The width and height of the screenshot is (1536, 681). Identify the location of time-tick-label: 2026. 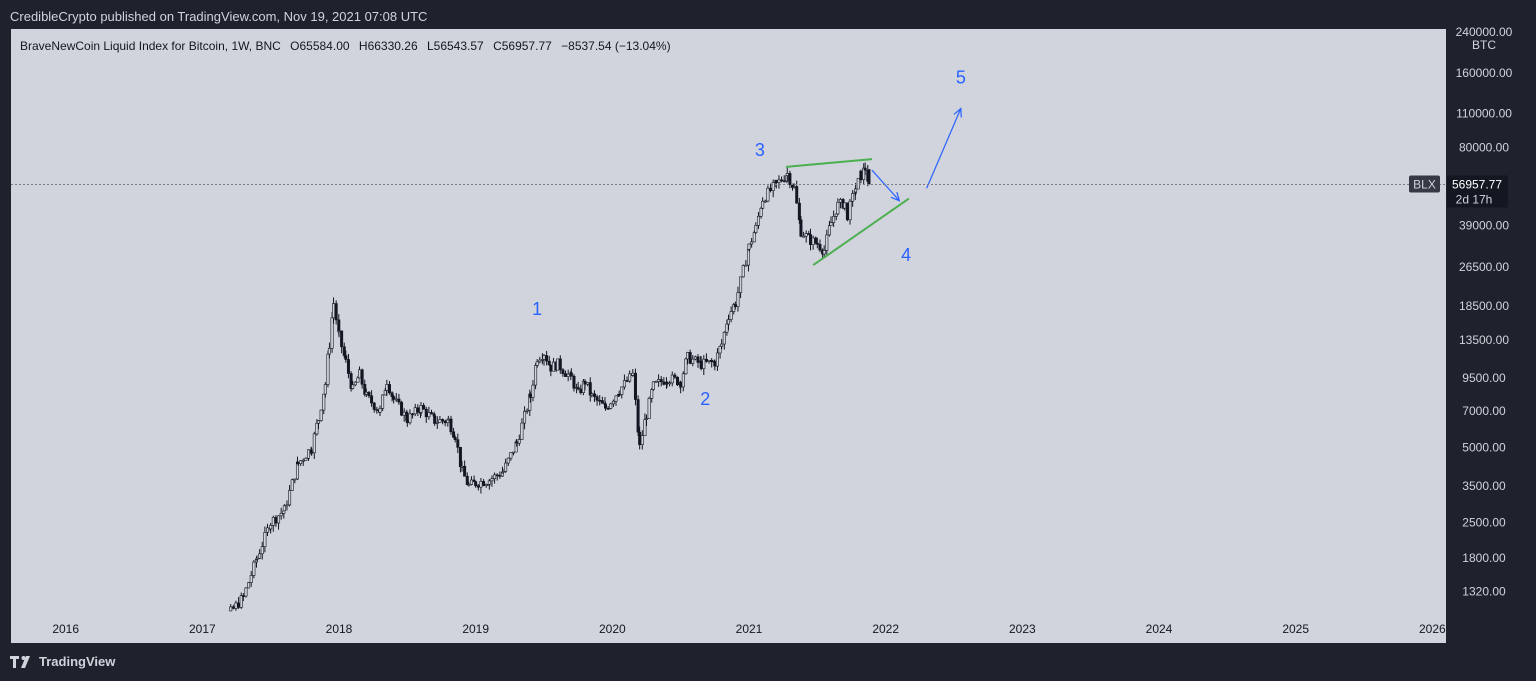
(1432, 629).